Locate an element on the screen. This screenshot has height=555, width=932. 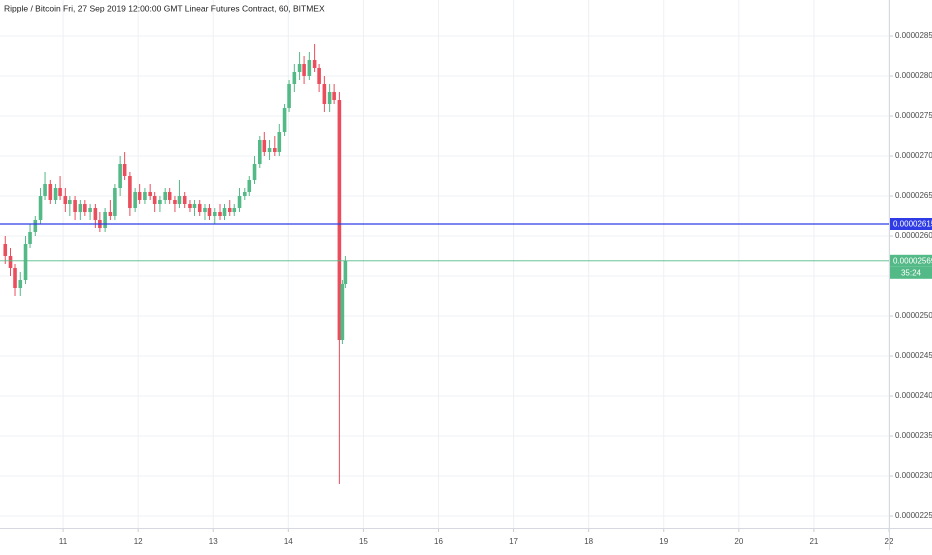
x-tick-label: 19 is located at coordinates (663, 541).